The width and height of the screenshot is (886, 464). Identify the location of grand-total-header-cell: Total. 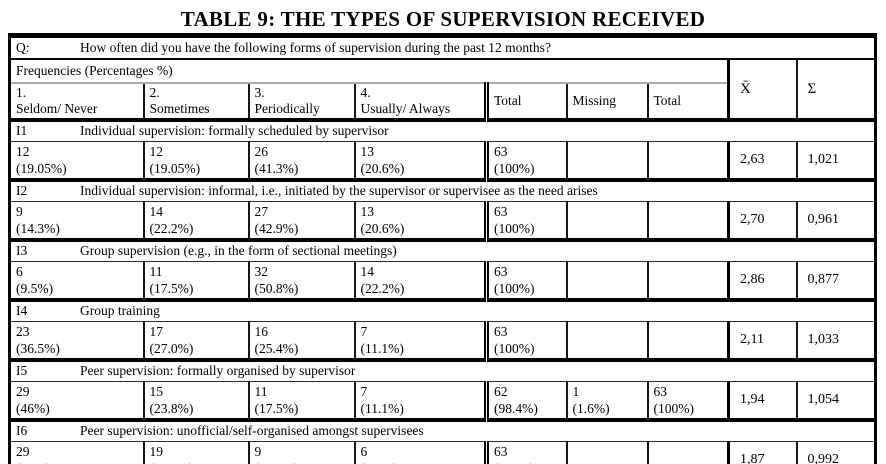
(688, 102).